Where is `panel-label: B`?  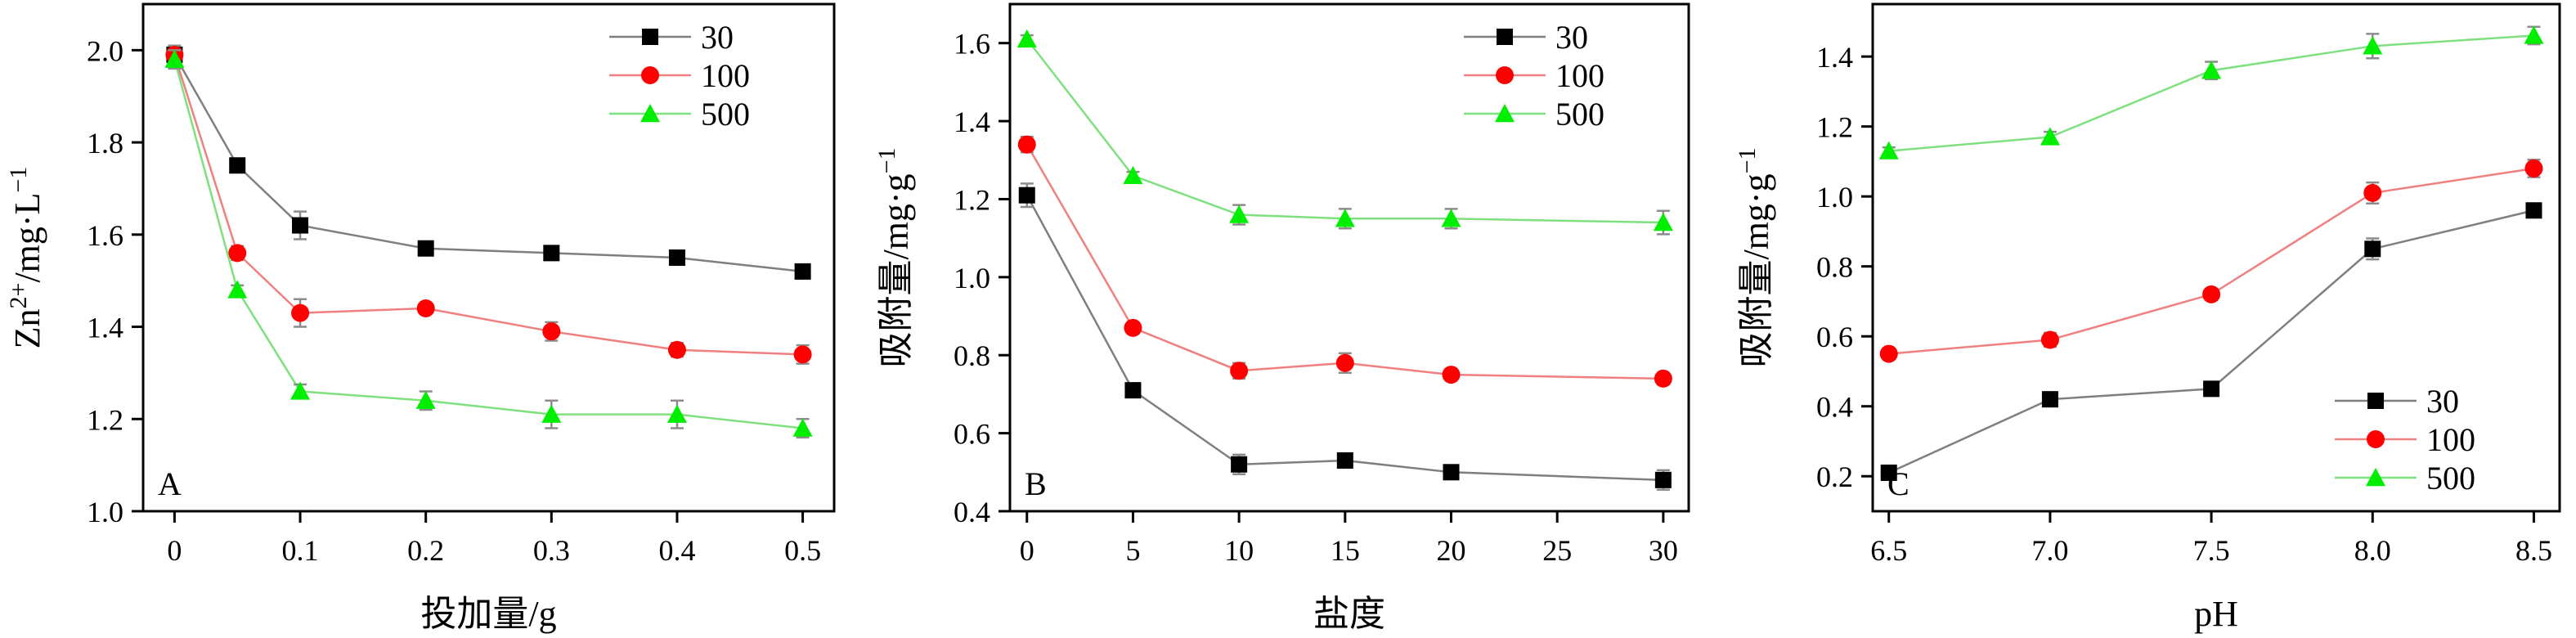 panel-label: B is located at coordinates (1036, 483).